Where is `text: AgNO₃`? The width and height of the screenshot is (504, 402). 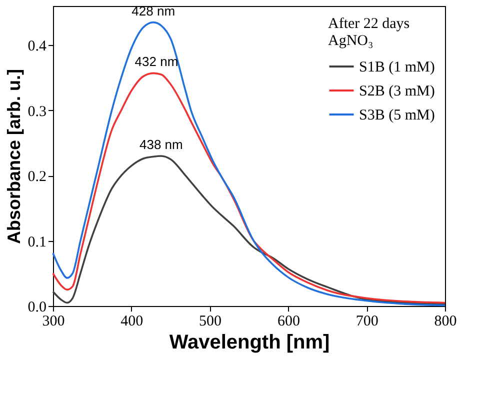 text: AgNO₃ is located at coordinates (351, 41).